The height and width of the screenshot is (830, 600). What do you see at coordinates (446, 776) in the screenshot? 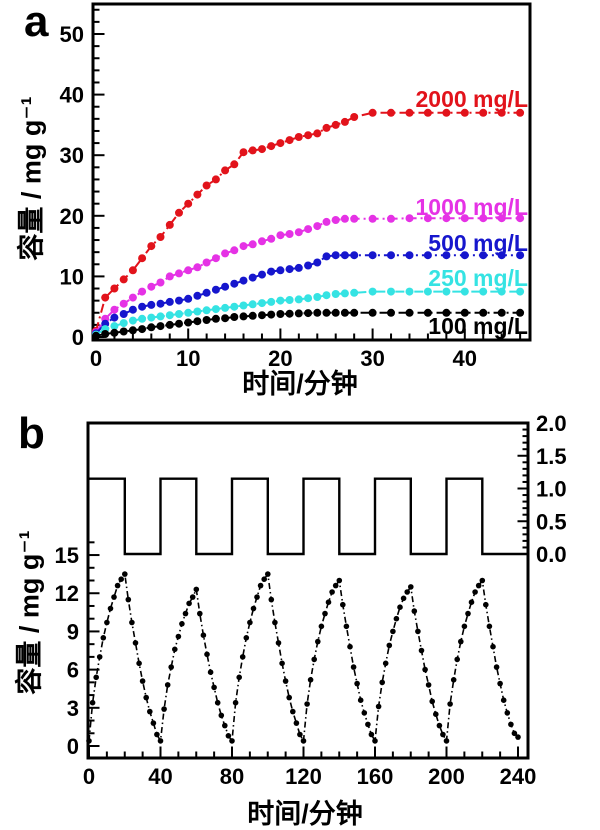
I see `svg-text: 200` at bounding box center [446, 776].